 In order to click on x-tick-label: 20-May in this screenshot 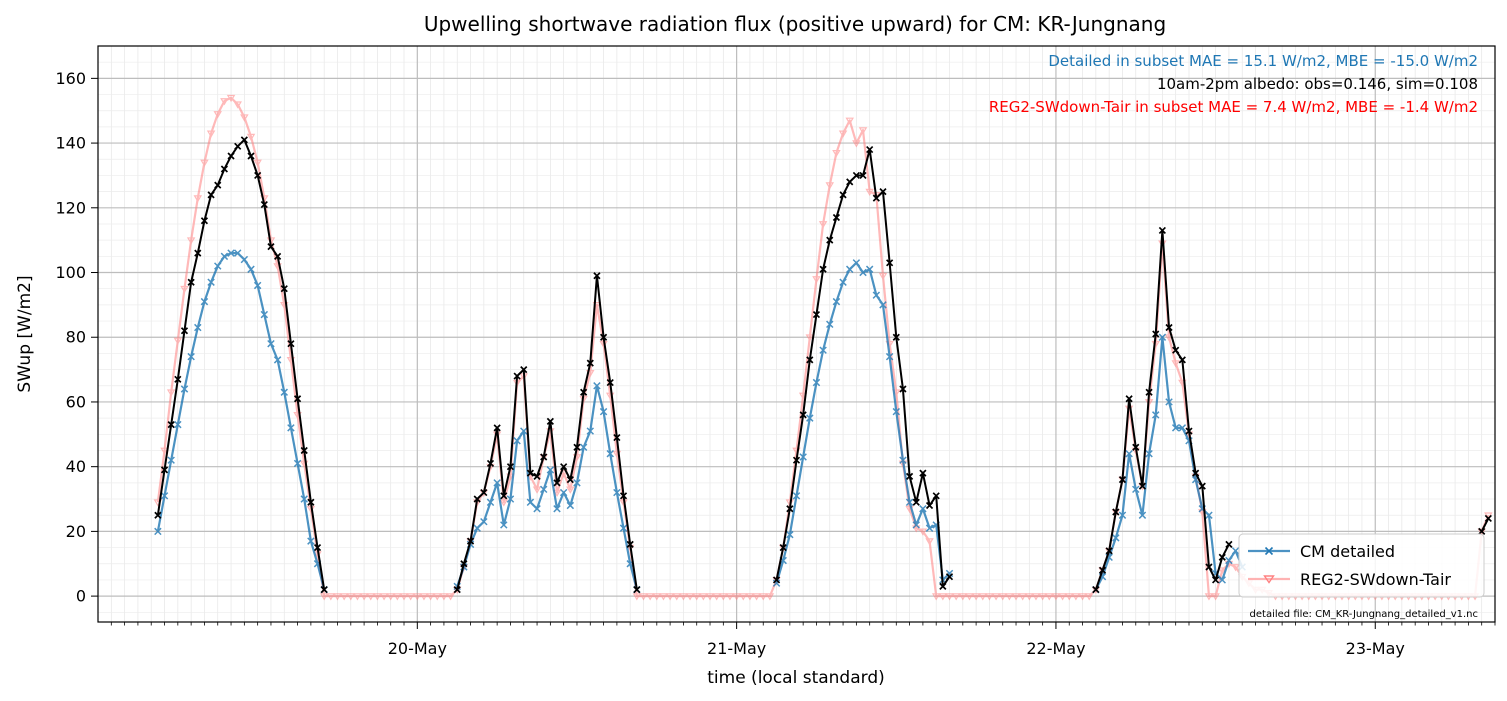, I will do `click(417, 648)`.